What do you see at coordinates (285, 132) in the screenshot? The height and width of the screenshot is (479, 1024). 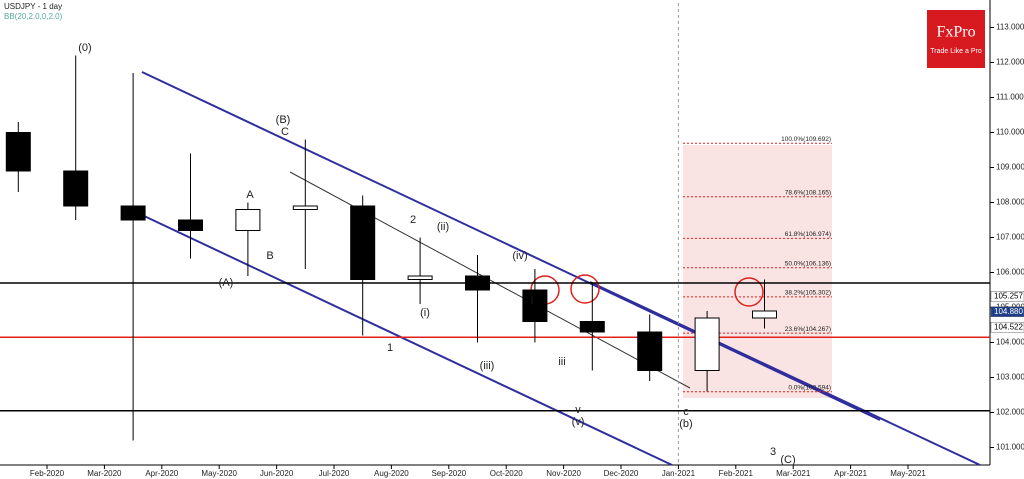 I see `wave-label: C` at bounding box center [285, 132].